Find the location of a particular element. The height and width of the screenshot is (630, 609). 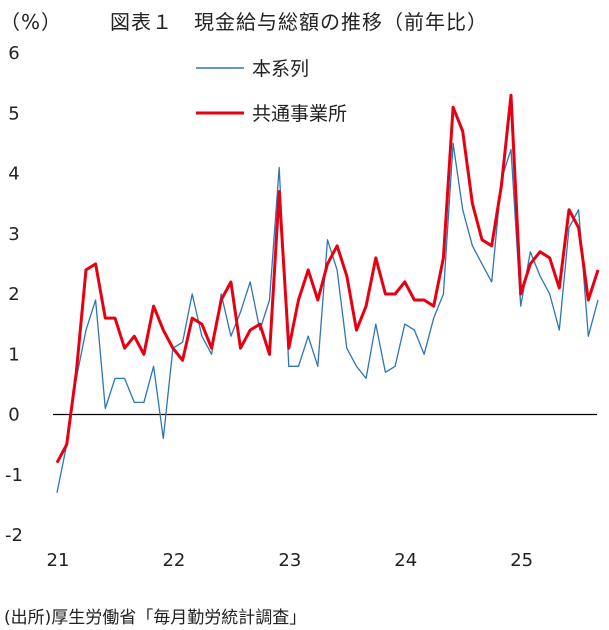

y-tick-label: 0 is located at coordinates (13, 415).